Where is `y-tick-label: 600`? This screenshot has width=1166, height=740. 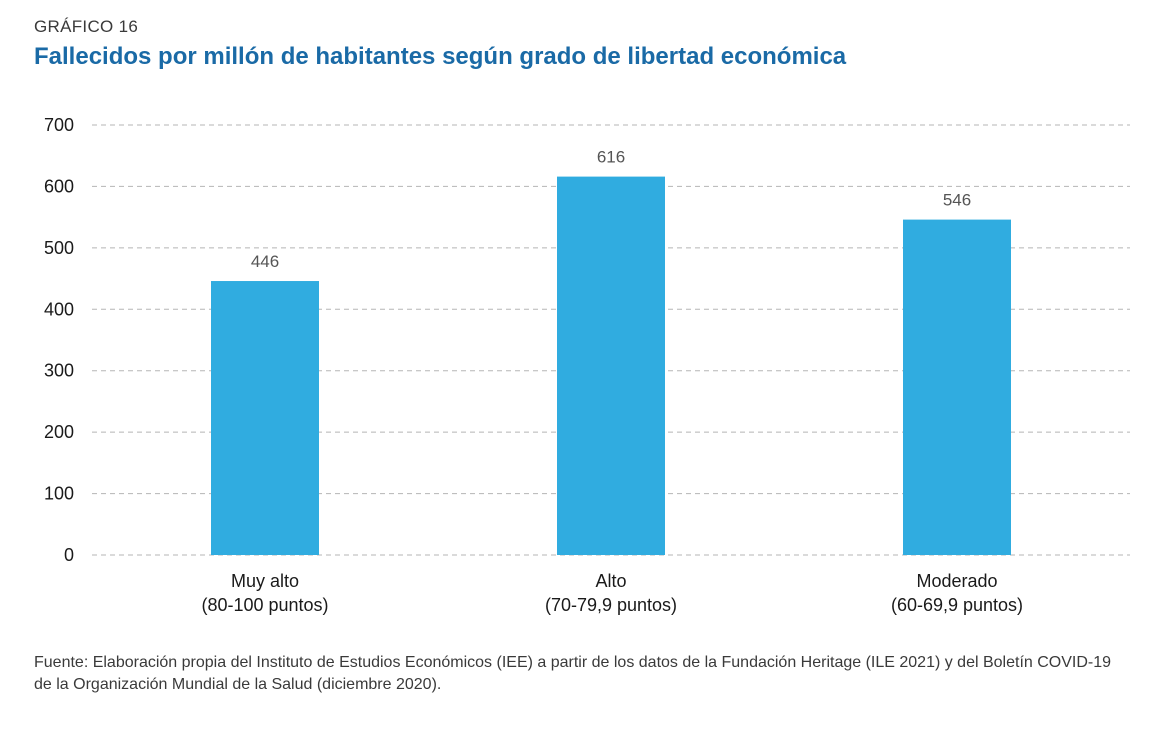 y-tick-label: 600 is located at coordinates (59, 186).